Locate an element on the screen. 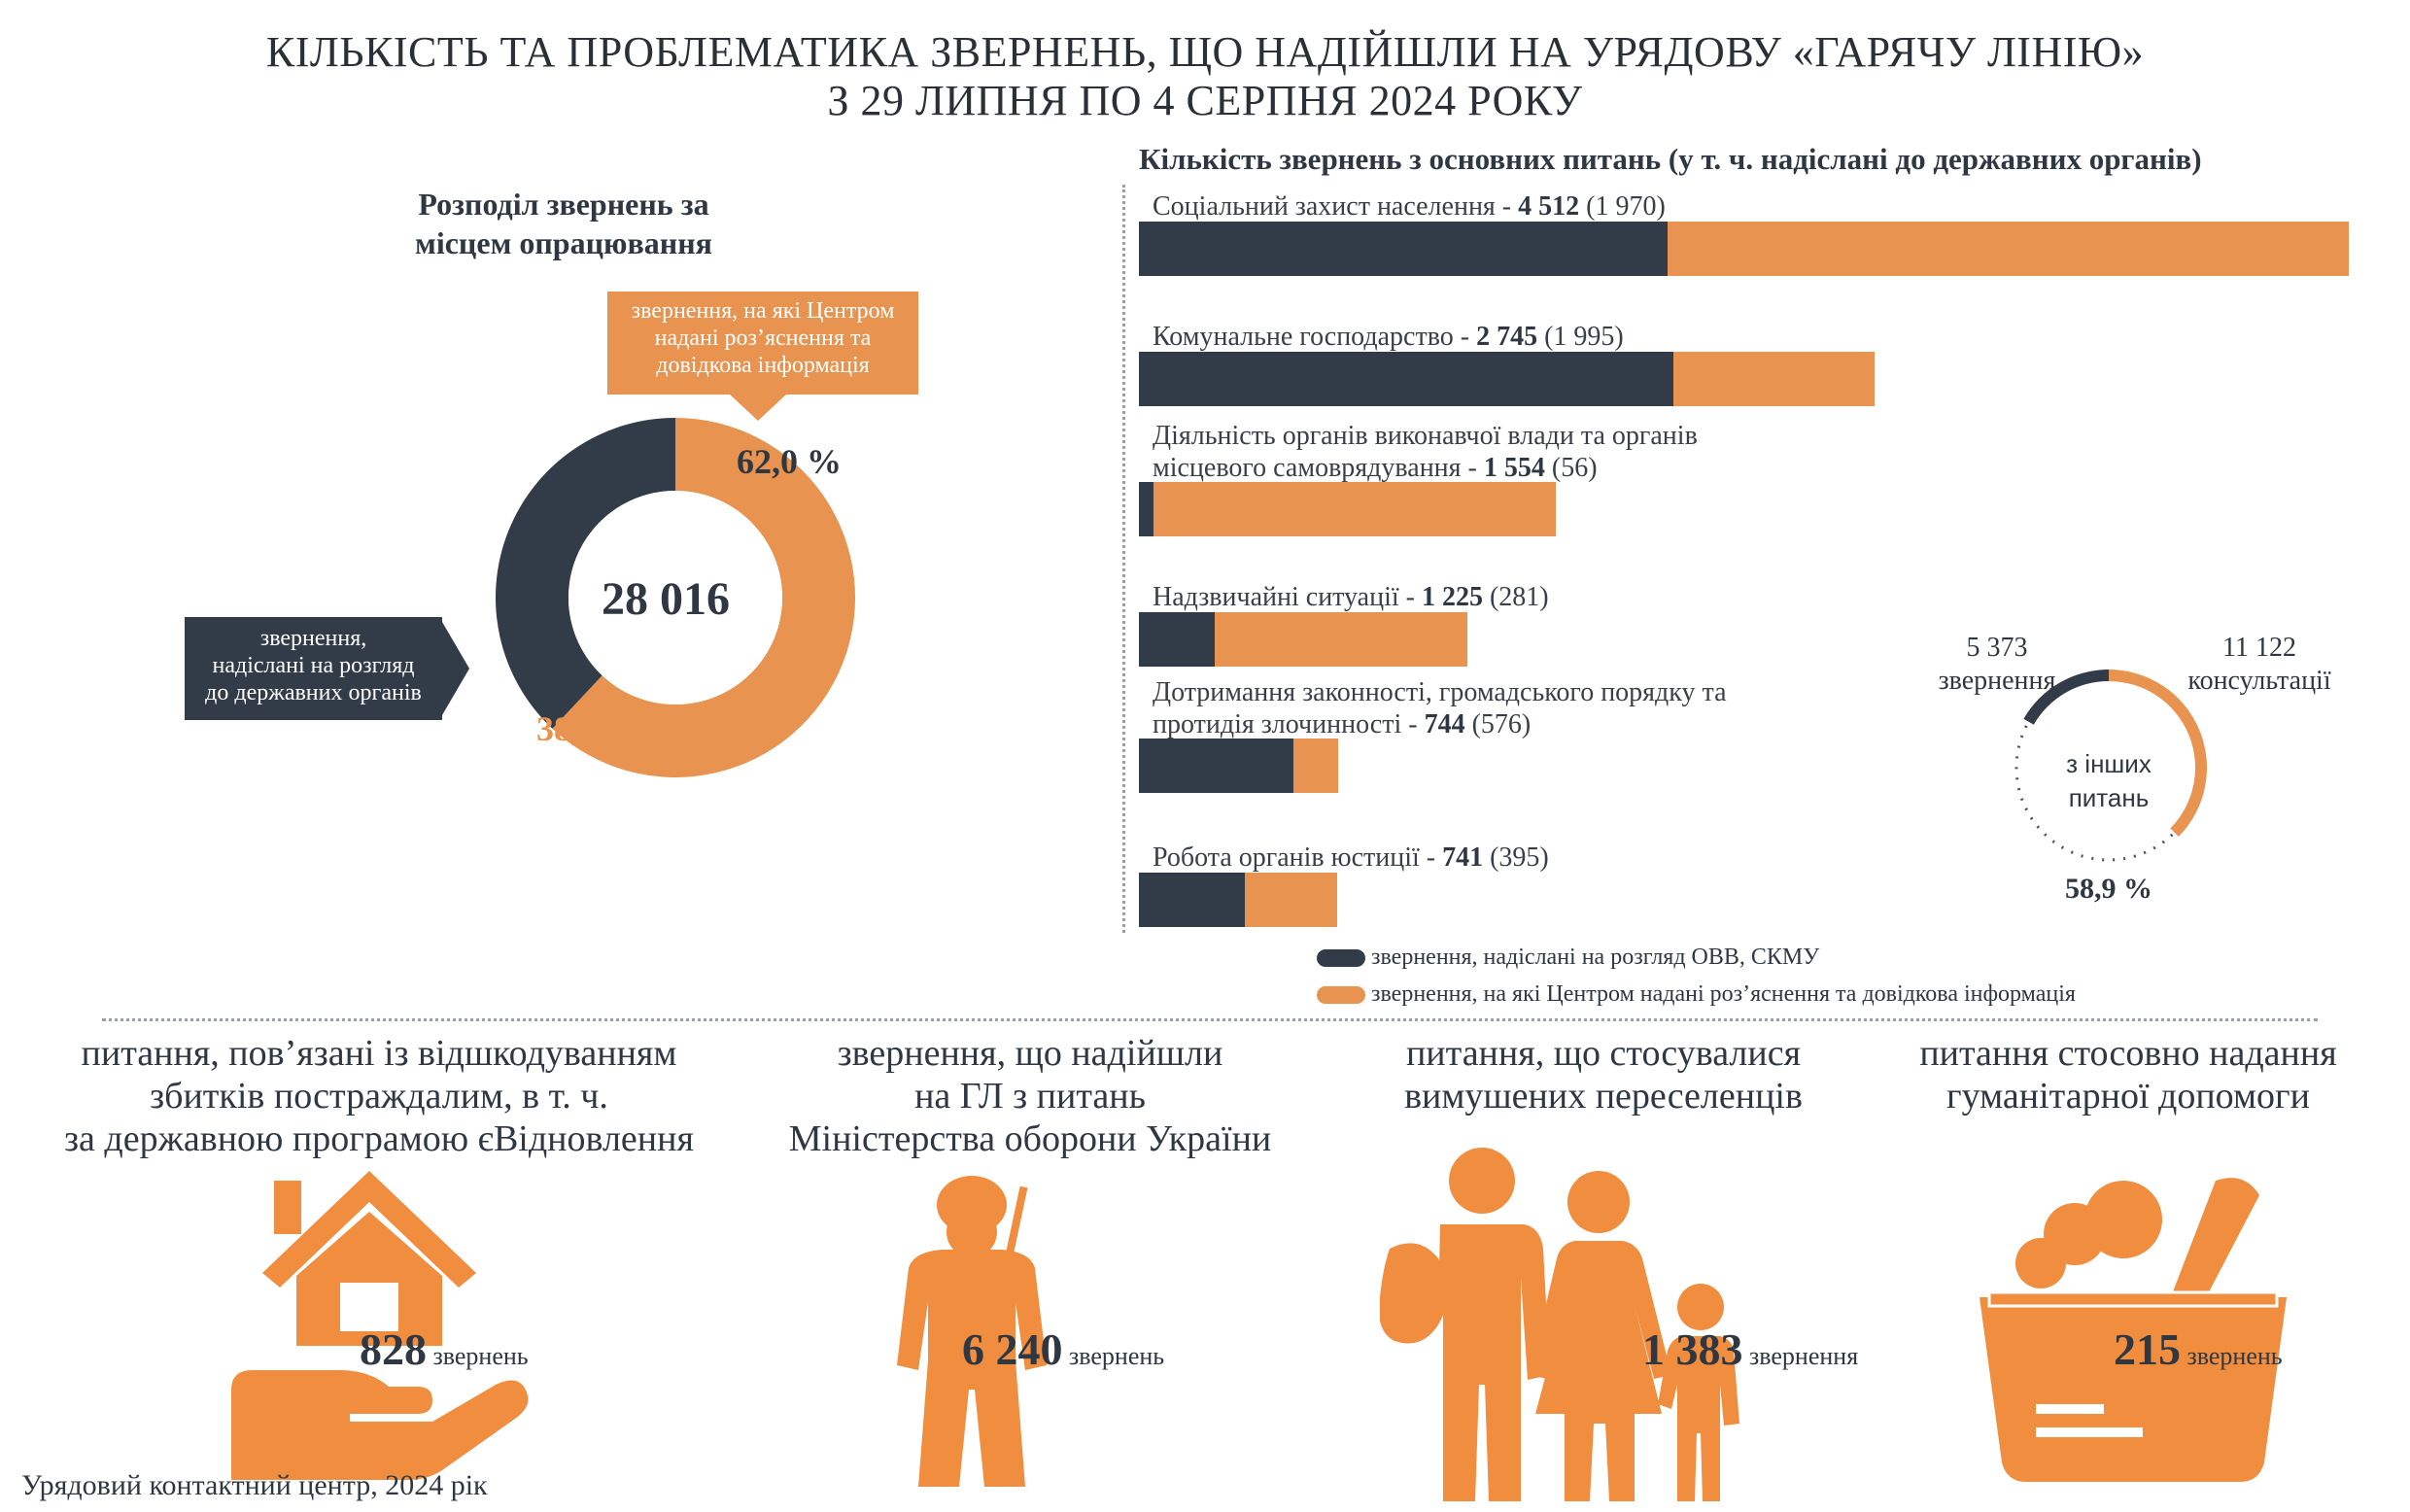  category-0-count: 828 звернень is located at coordinates (444, 1349).